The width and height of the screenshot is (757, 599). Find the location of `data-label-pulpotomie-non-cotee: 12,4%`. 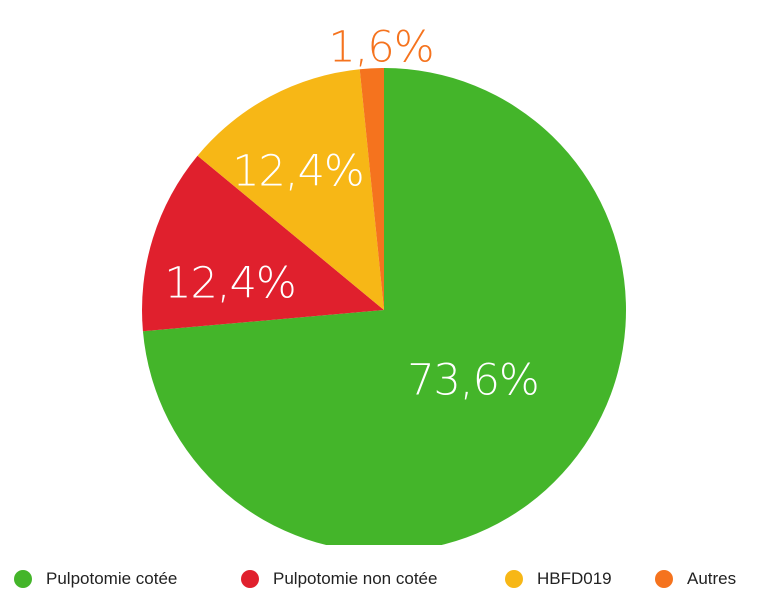

data-label-pulpotomie-non-cotee: 12,4% is located at coordinates (230, 284).